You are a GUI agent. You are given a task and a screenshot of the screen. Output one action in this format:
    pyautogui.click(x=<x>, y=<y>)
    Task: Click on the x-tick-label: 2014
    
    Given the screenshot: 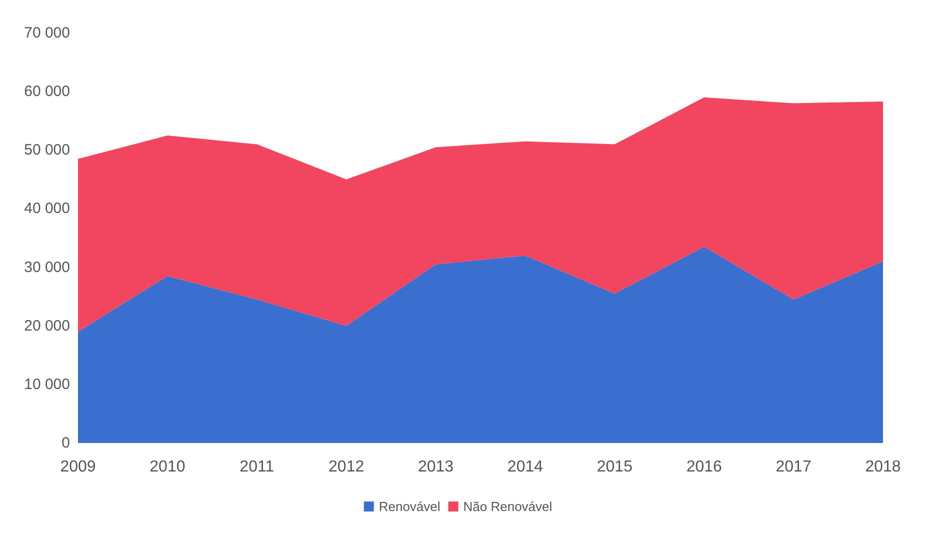 What is the action you would take?
    pyautogui.click(x=525, y=467)
    